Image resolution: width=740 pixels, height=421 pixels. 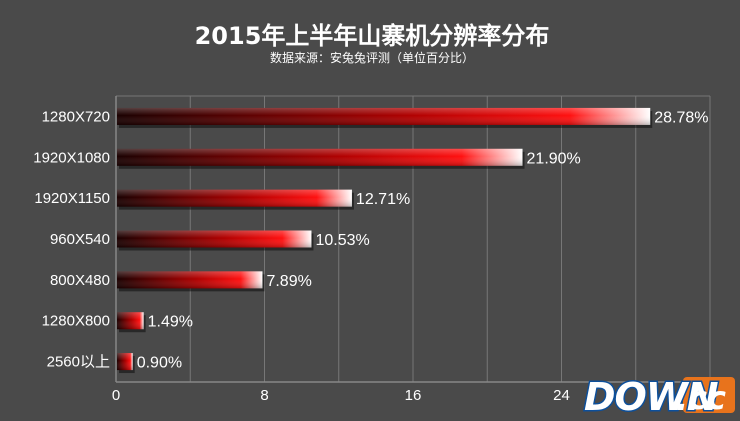 What do you see at coordinates (554, 158) in the screenshot?
I see `value-label: 21.90%` at bounding box center [554, 158].